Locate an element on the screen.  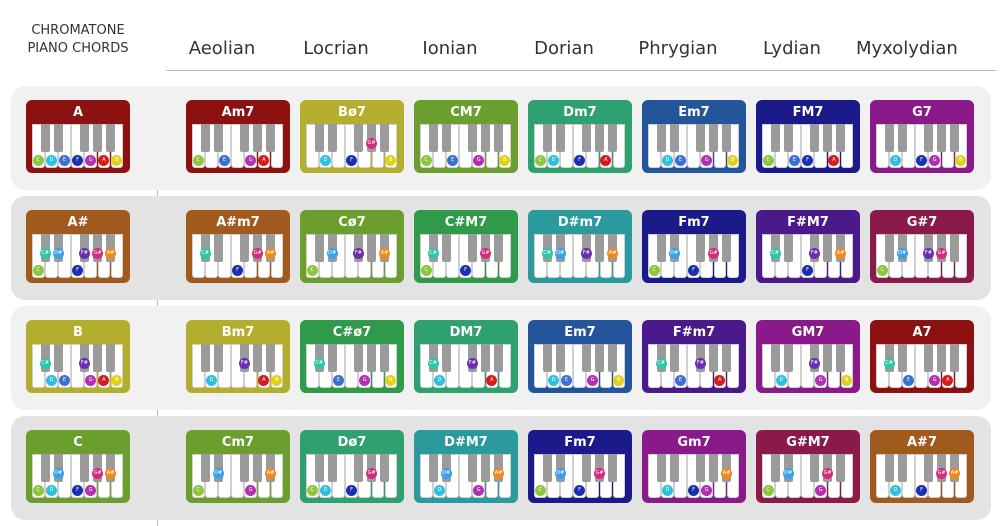
chord-card-asharp7: A#7 D F G# A# is located at coordinates (922, 466).